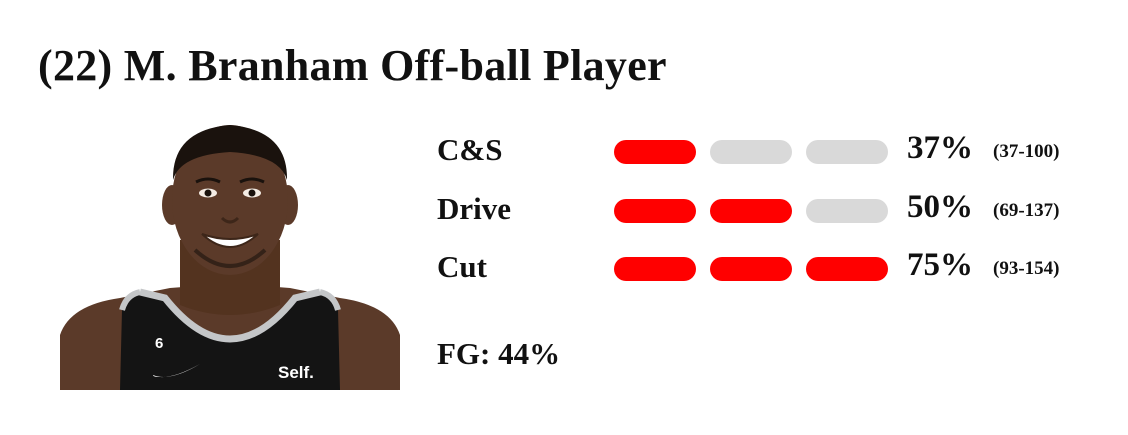 The width and height of the screenshot is (1128, 435). What do you see at coordinates (352, 65) in the screenshot?
I see `page-title: (22) M. Branham Off-ball Player` at bounding box center [352, 65].